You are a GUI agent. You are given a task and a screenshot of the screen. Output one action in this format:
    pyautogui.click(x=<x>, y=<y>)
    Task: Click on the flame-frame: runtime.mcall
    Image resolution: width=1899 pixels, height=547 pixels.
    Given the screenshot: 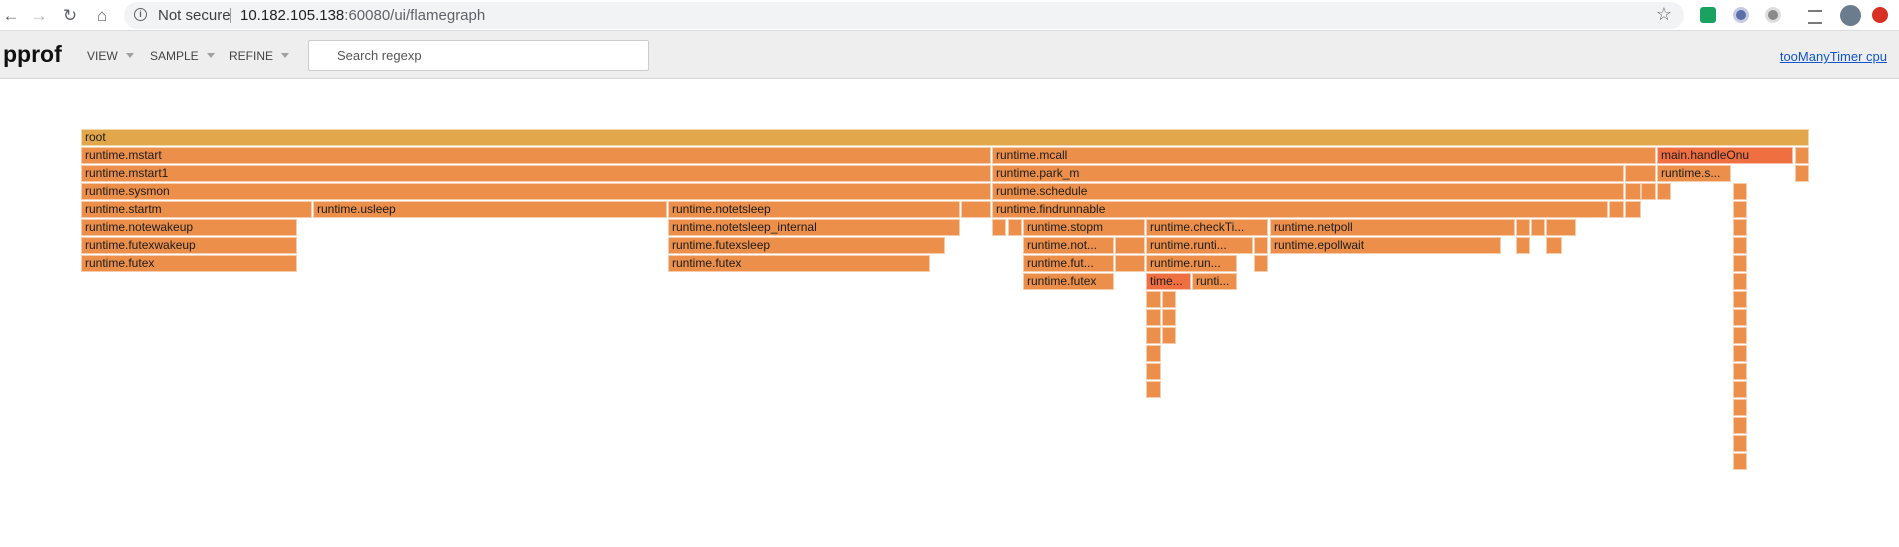 What is the action you would take?
    pyautogui.click(x=1324, y=155)
    